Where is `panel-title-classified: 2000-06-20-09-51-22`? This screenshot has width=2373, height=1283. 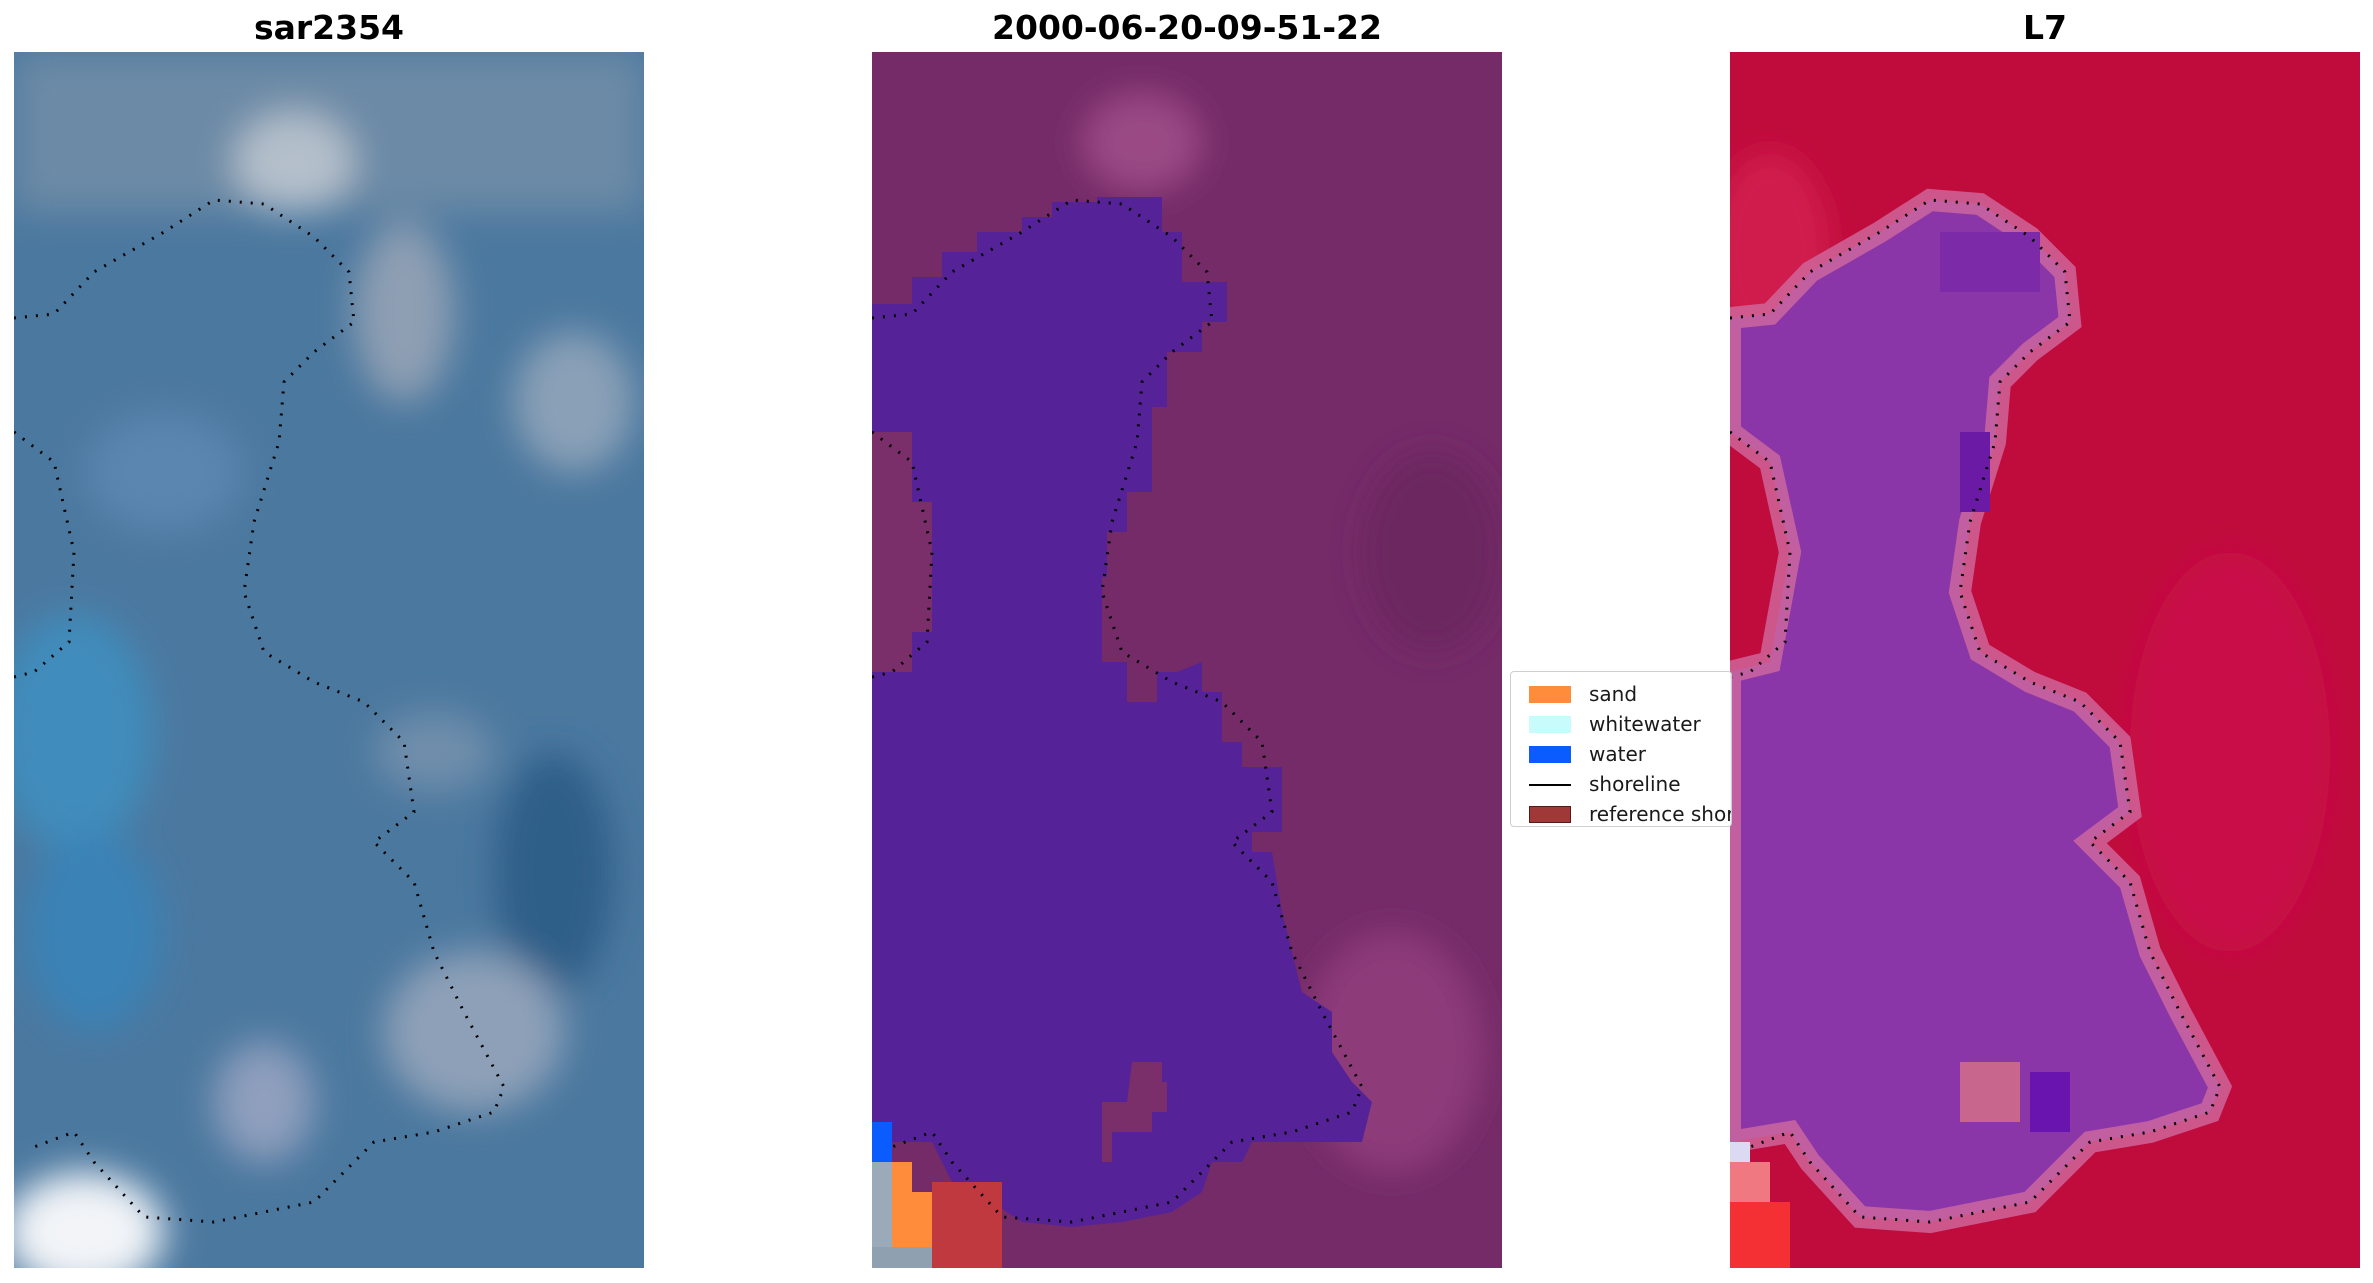
panel-title-classified: 2000-06-20-09-51-22 is located at coordinates (1187, 27).